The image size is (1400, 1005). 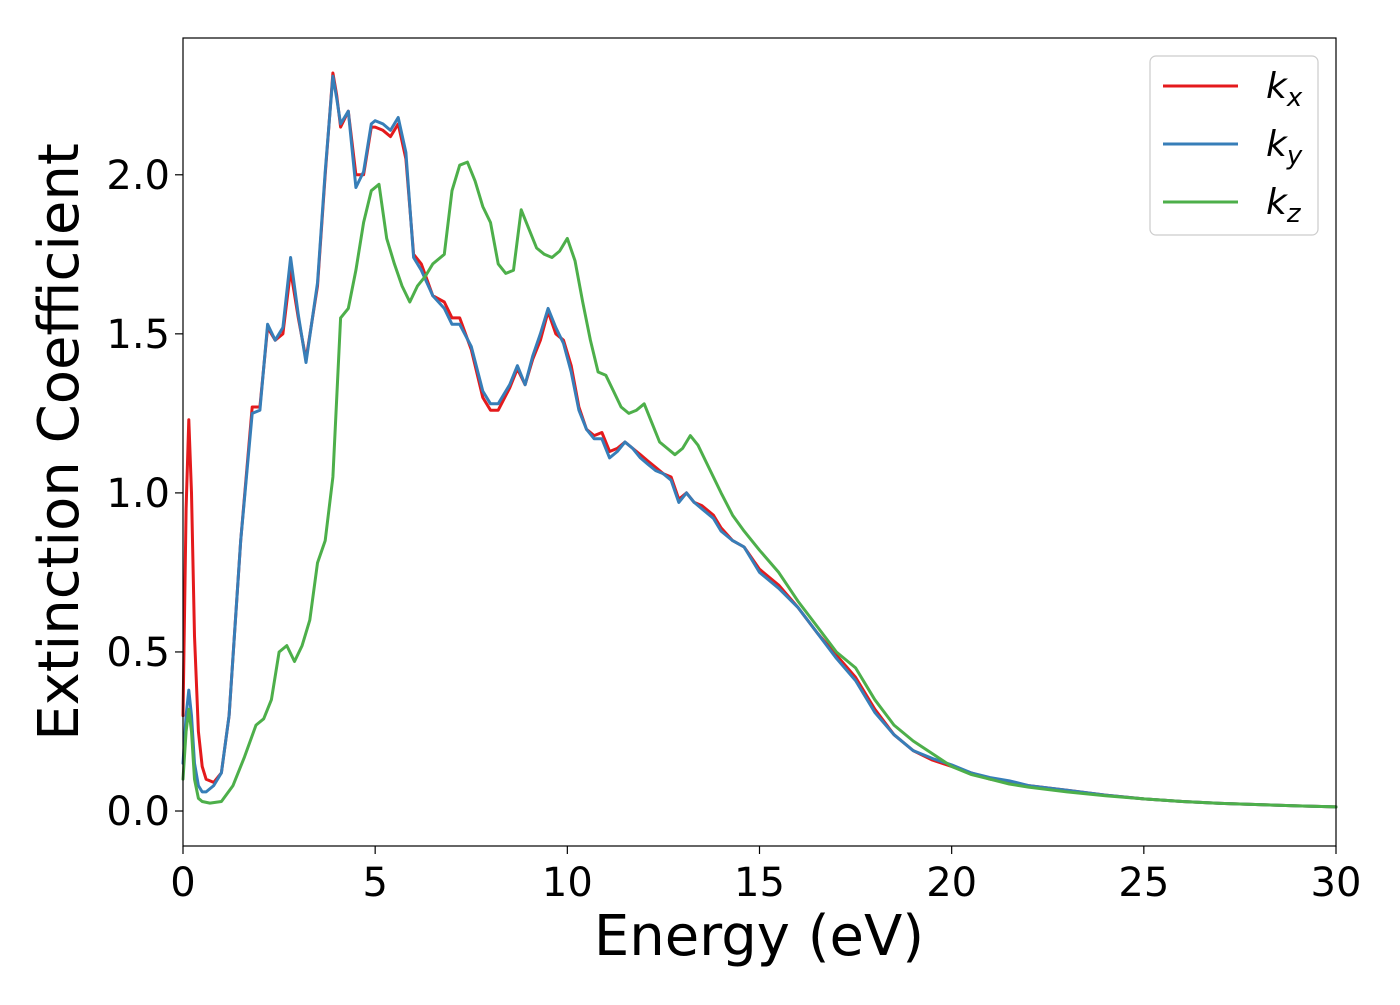 I want to click on x-tick-label: 15, so click(x=759, y=883).